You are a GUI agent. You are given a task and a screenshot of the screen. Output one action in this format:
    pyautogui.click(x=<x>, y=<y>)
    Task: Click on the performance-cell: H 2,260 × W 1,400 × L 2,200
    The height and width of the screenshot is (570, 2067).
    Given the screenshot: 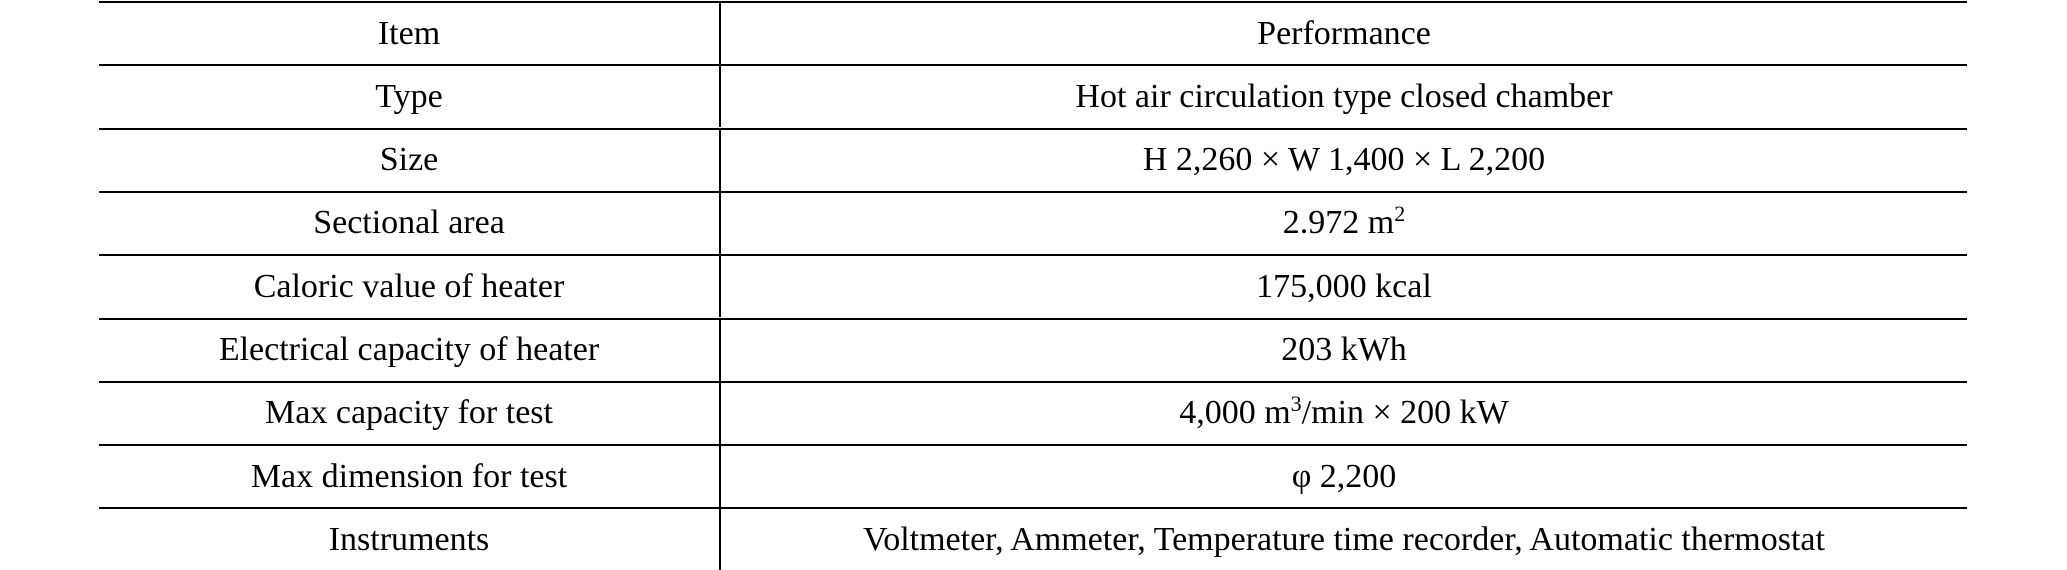 What is the action you would take?
    pyautogui.click(x=1344, y=160)
    